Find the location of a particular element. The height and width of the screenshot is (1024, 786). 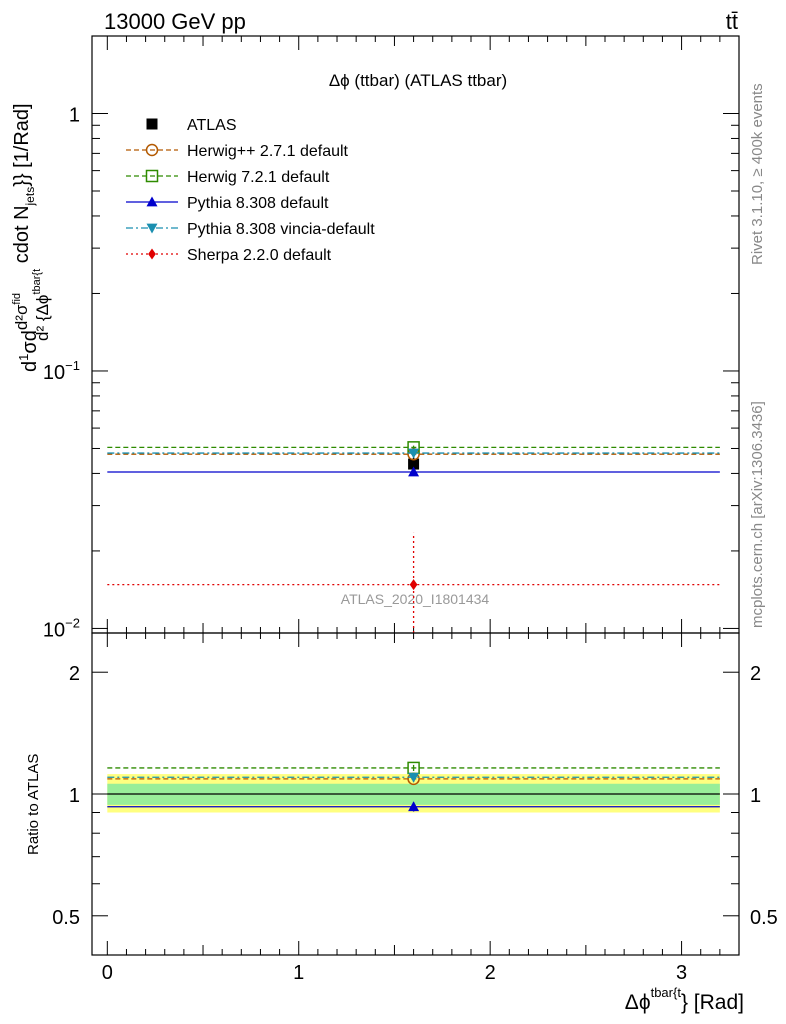

mcplots-source-label: mcplots.cern.ch [arXiv:1306.3436] is located at coordinates (757, 514).